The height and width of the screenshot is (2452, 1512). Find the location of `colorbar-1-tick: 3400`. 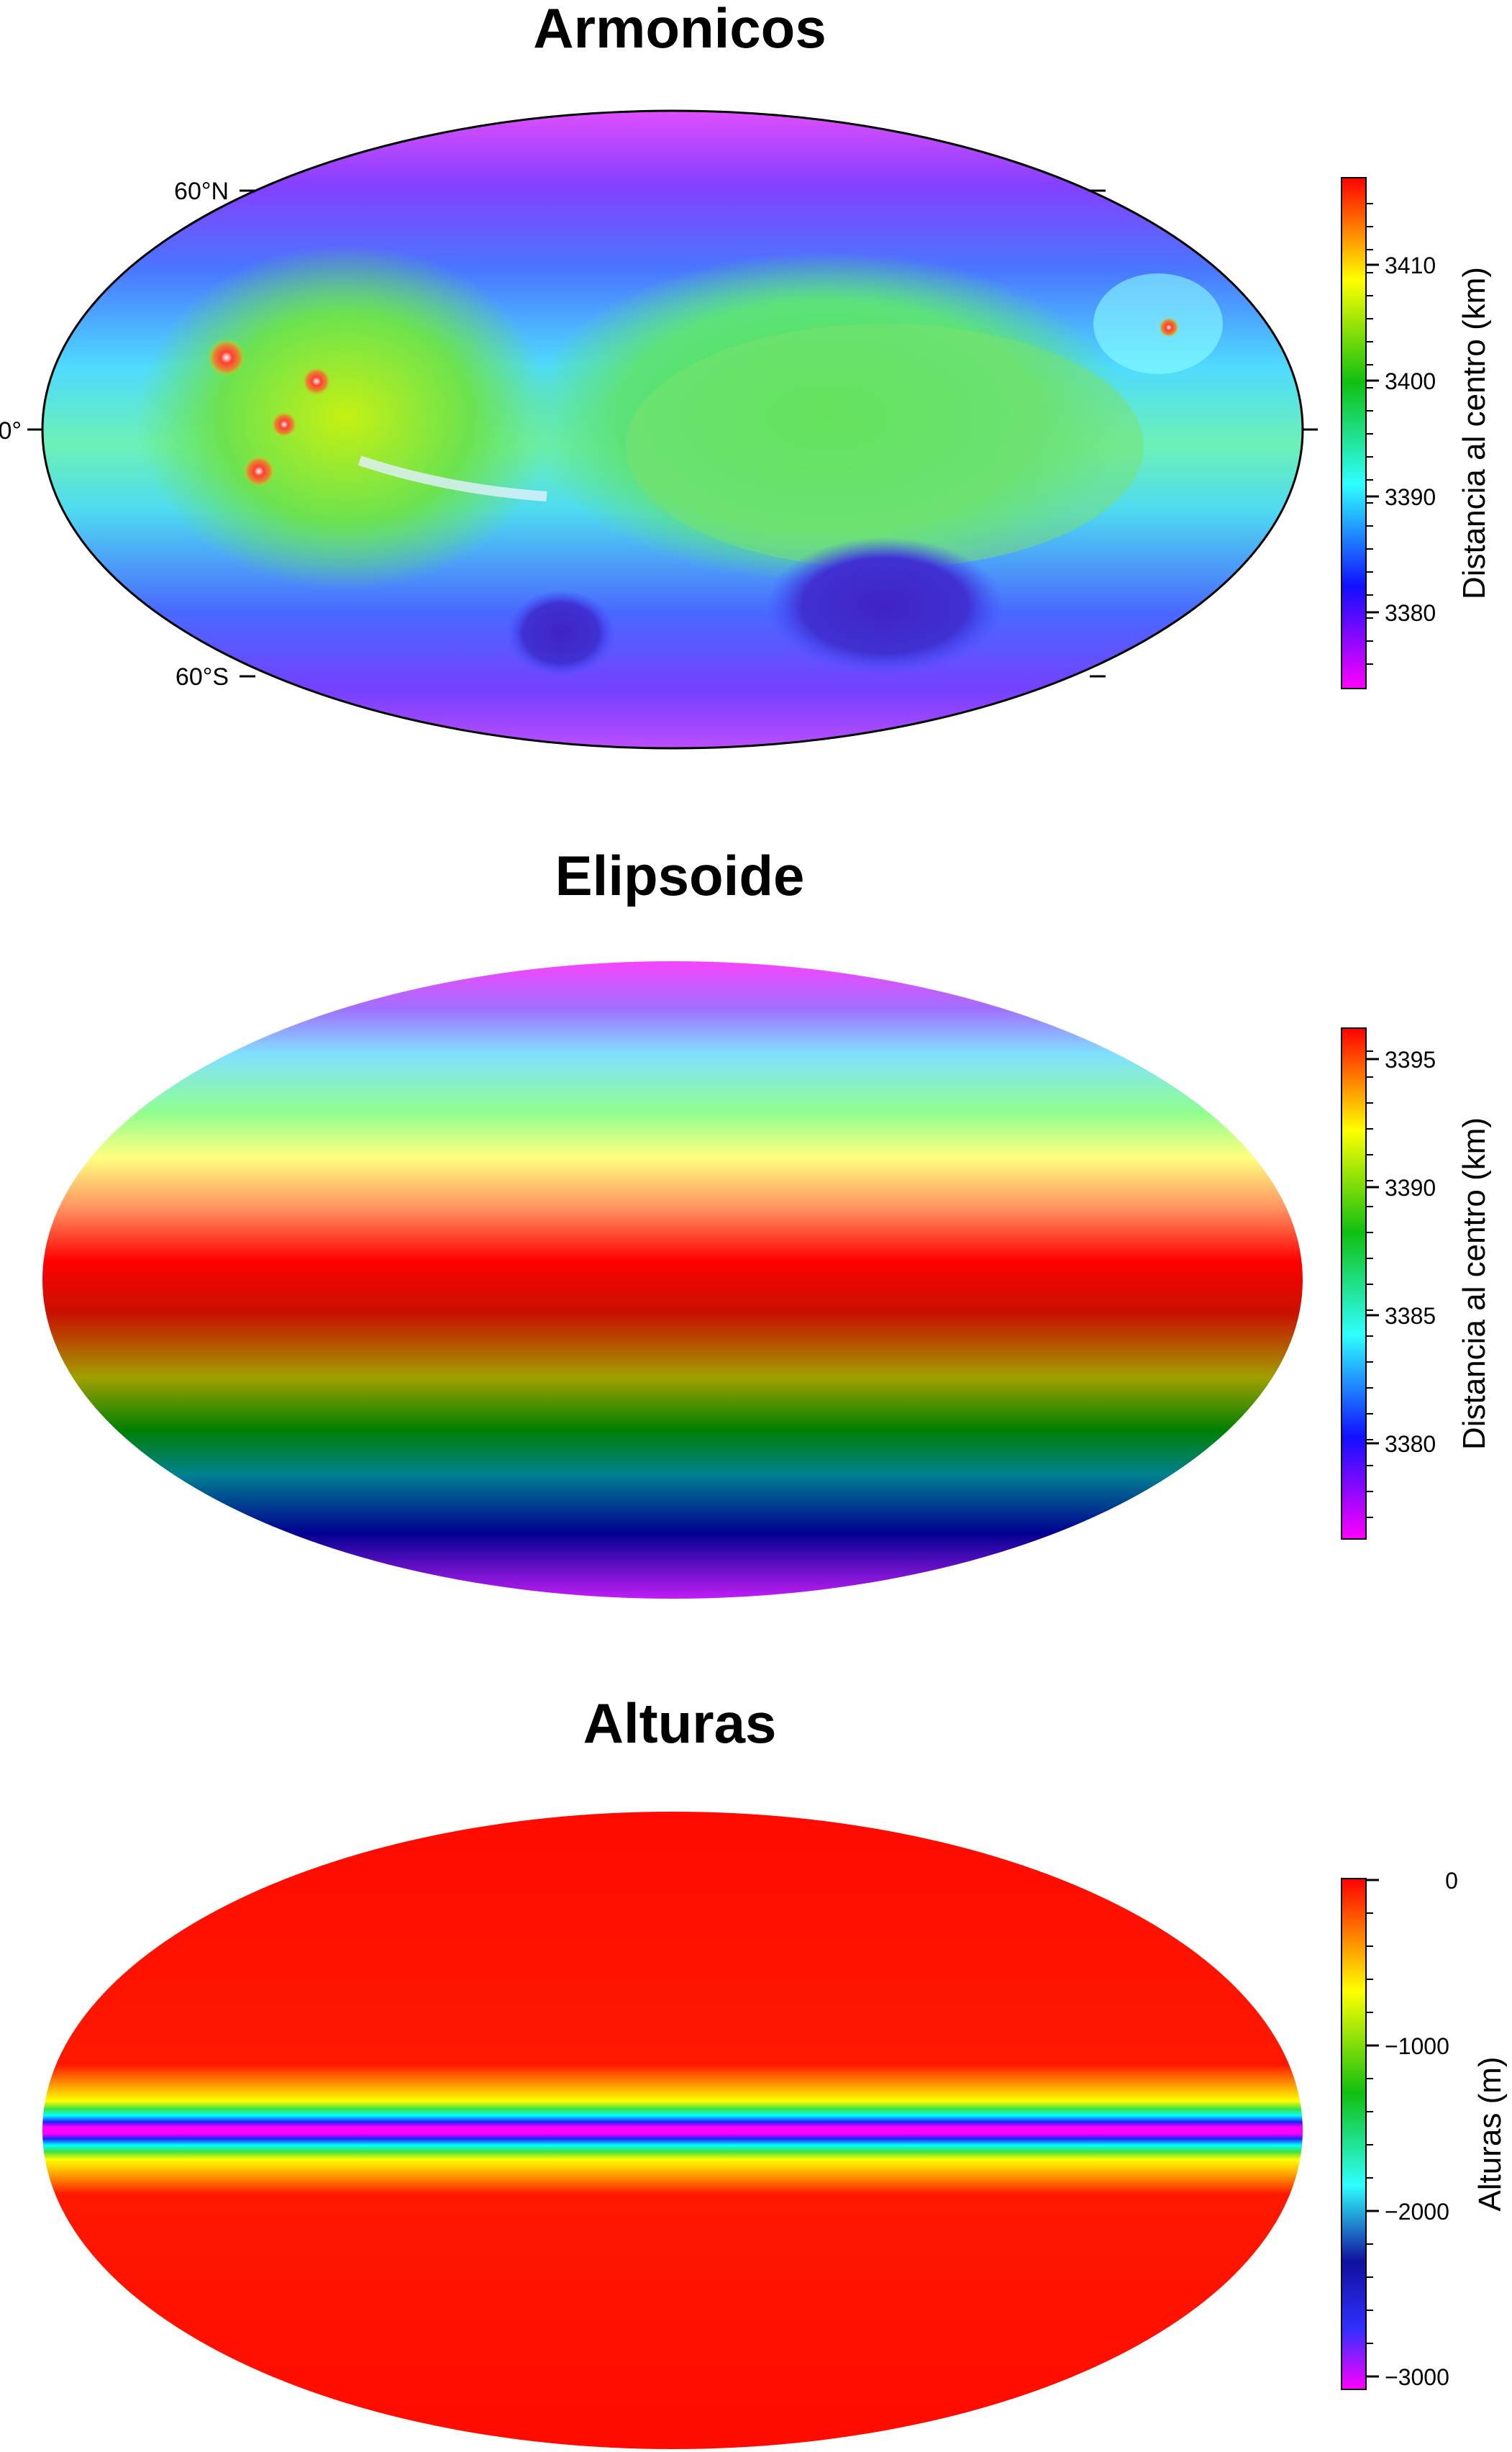

colorbar-1-tick: 3400 is located at coordinates (1410, 381).